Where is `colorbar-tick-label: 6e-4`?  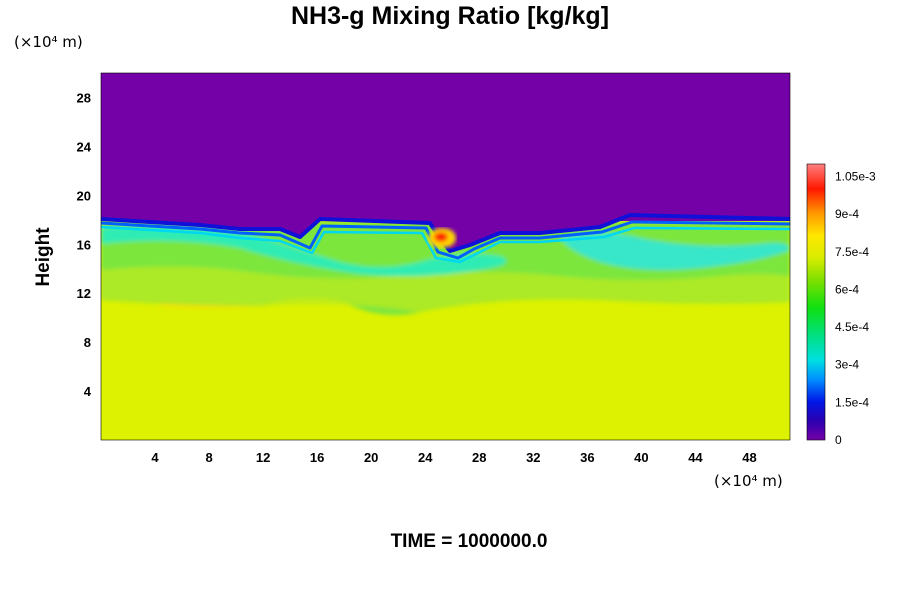 colorbar-tick-label: 6e-4 is located at coordinates (847, 289).